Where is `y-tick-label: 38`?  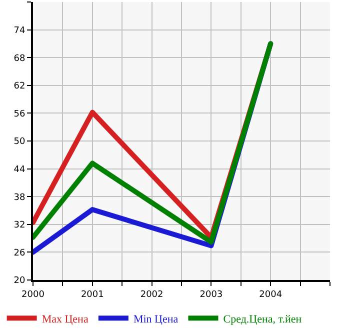
y-tick-label: 38 is located at coordinates (20, 197).